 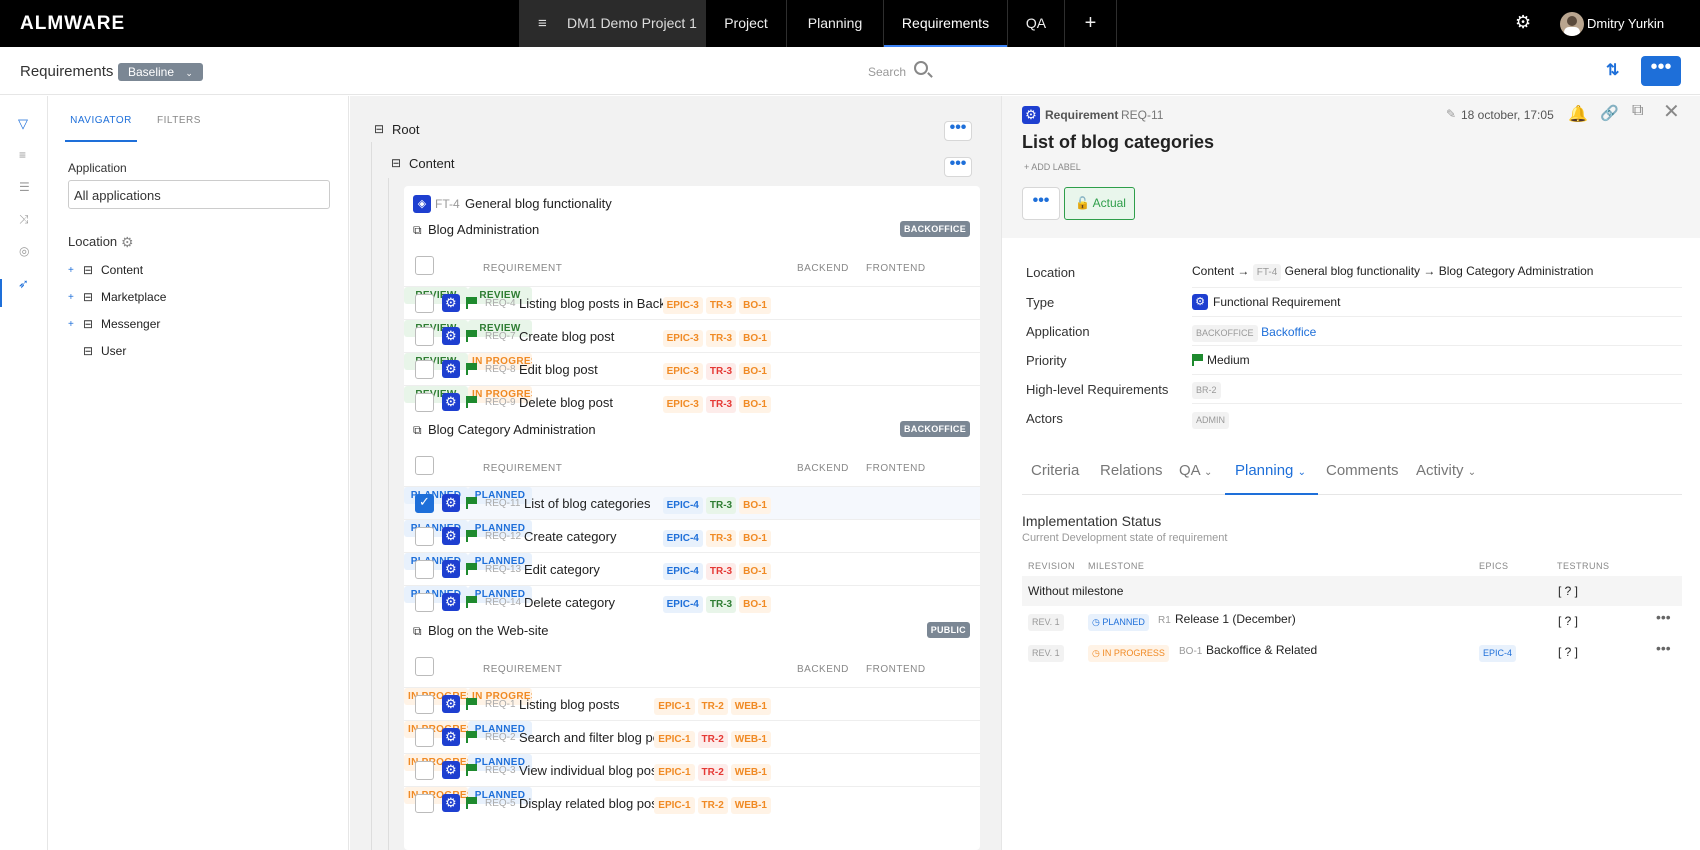 I want to click on prop-hlr-value: BR-2, so click(x=1206, y=390).